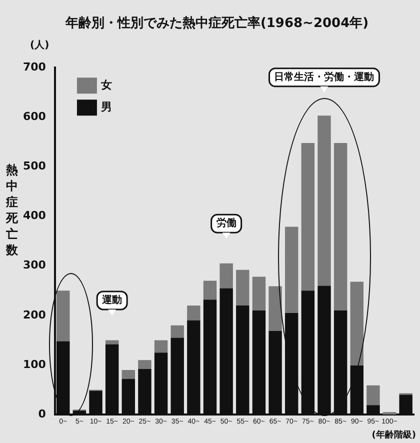 This screenshot has width=420, height=443. What do you see at coordinates (324, 76) in the screenshot?
I see `annotation: 日常生活・労働・運動` at bounding box center [324, 76].